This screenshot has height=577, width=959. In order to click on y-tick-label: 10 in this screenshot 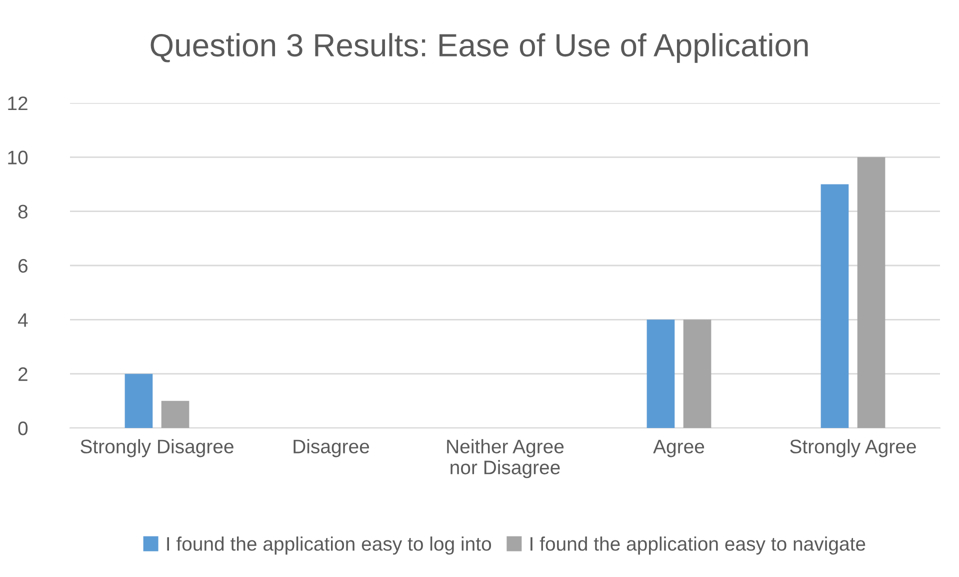, I will do `click(18, 157)`.